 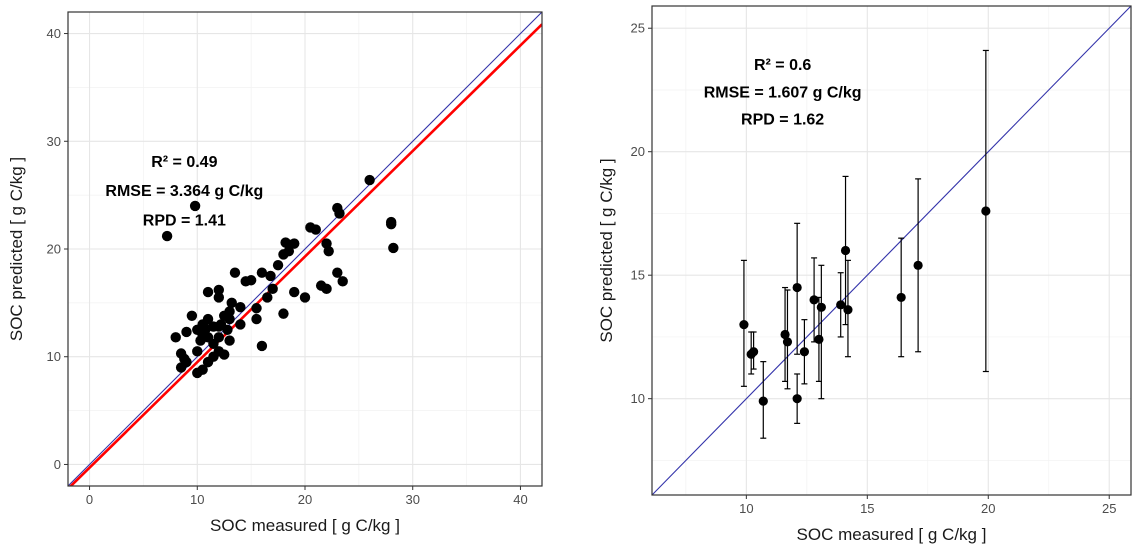 I want to click on points-left, so click(x=280, y=276).